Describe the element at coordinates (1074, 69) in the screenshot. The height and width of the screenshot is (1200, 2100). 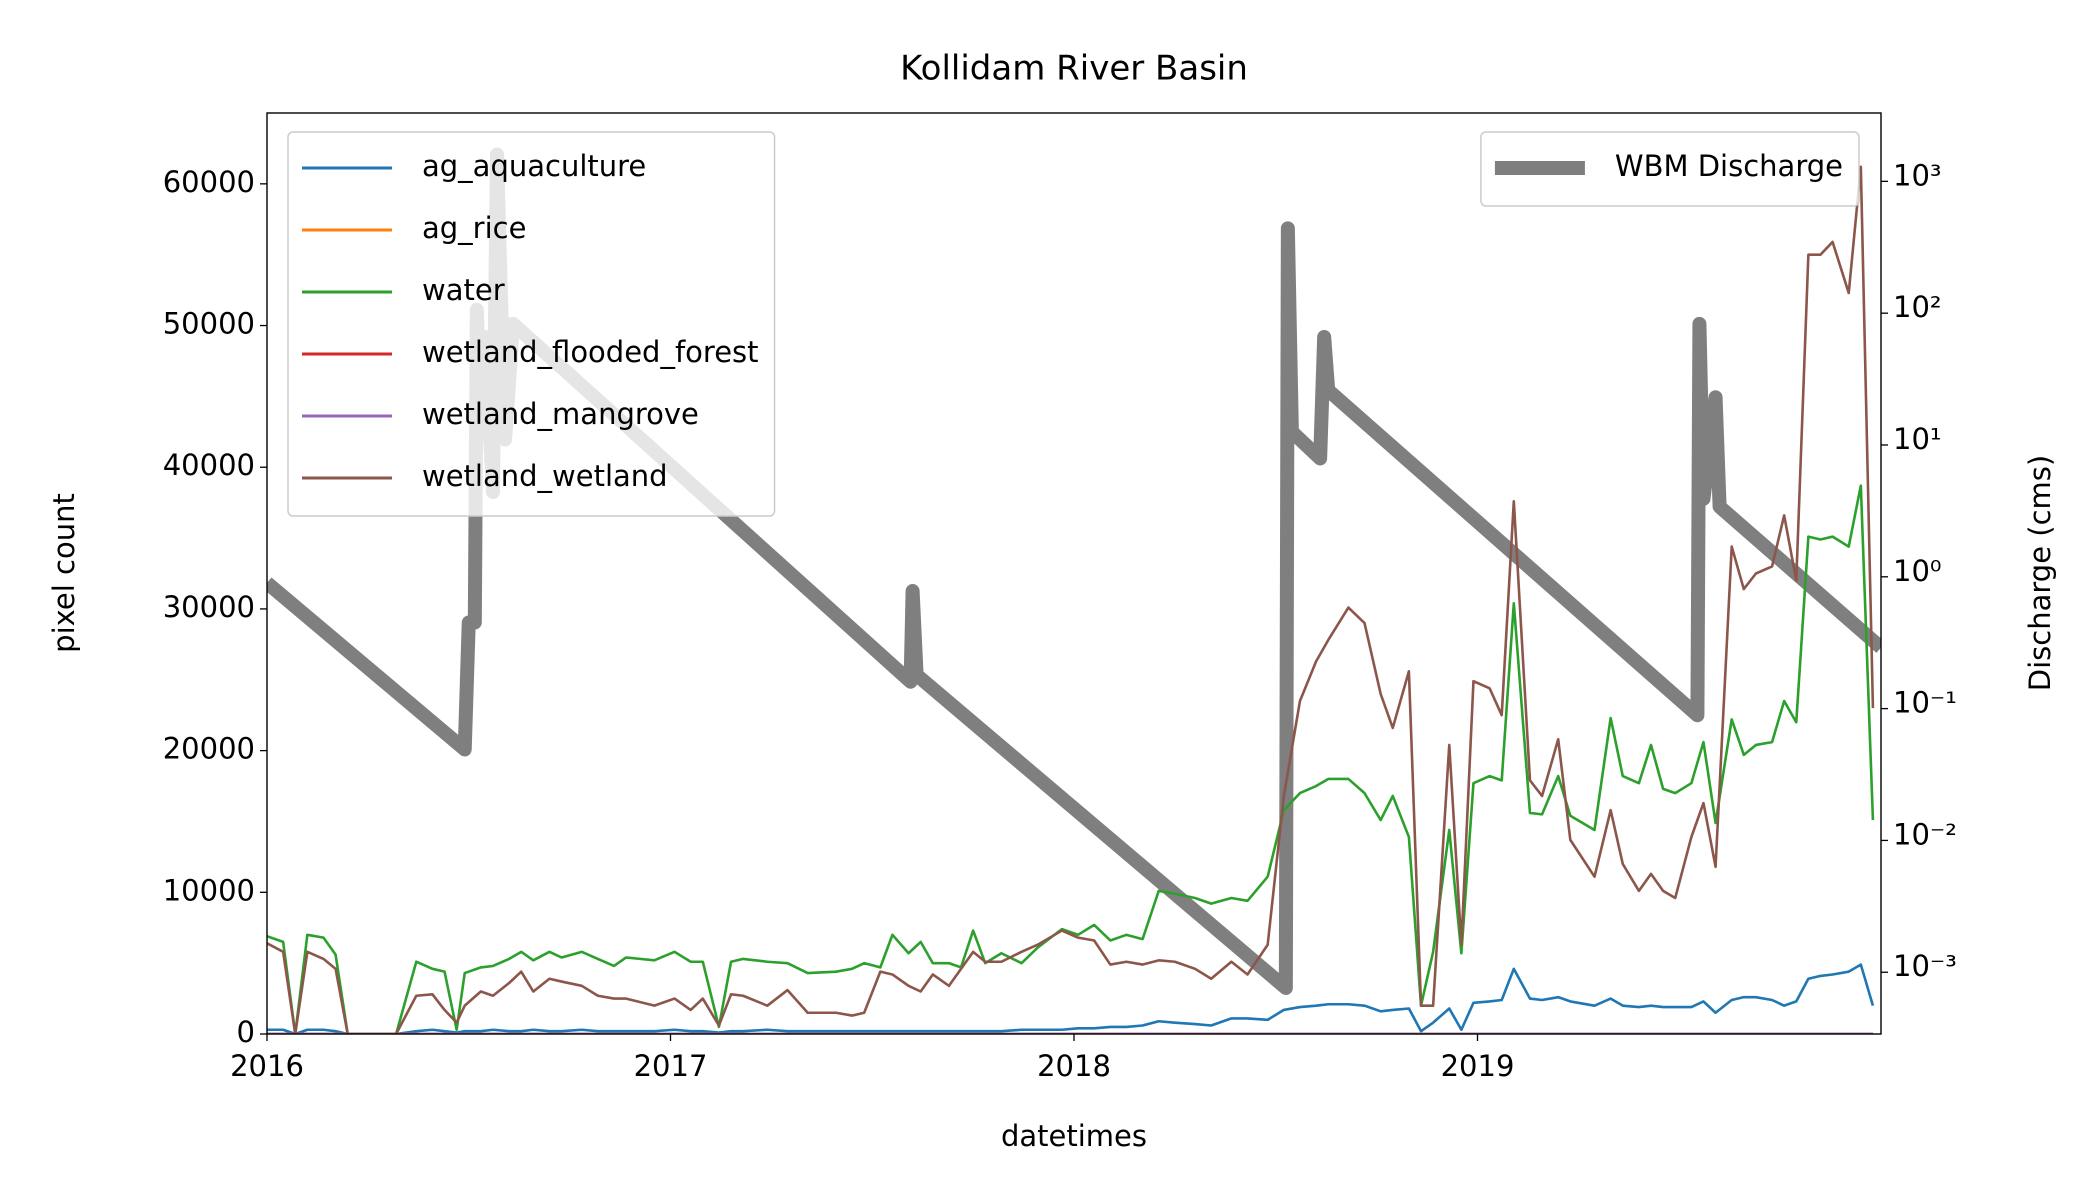
I see `chart-title: Kollidam River Basin` at that location.